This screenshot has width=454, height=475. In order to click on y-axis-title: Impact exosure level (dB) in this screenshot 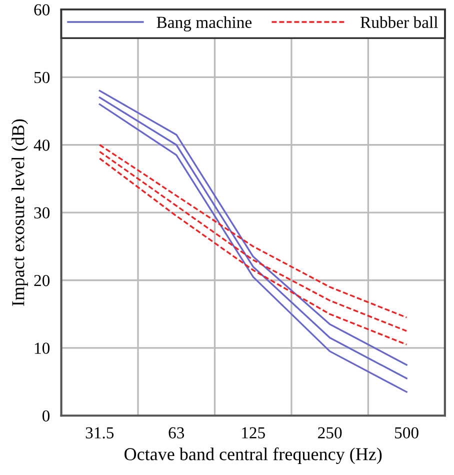, I will do `click(20, 212)`.